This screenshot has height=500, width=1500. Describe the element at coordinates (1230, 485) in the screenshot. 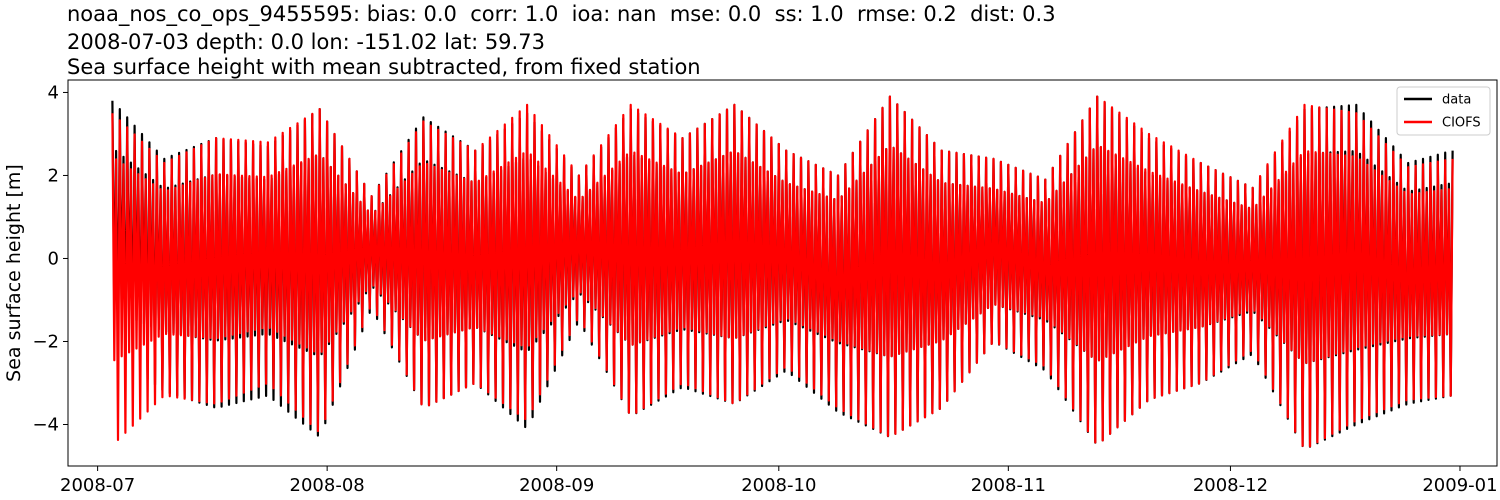

I see `x-tick-label: 2008-12` at that location.